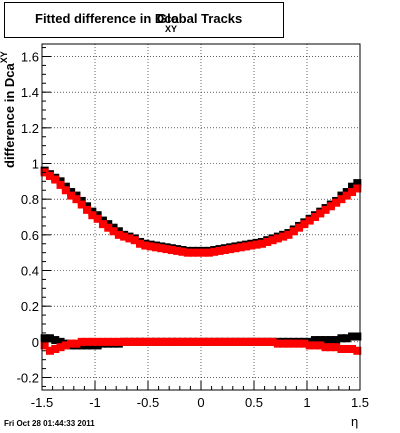 This screenshot has height=433, width=400. I want to click on y-axis-label: difference in DcaXY, so click(8, 109).